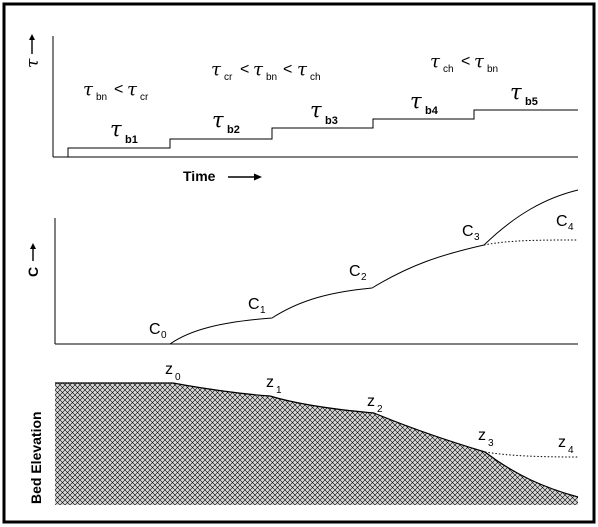 This screenshot has height=527, width=598. What do you see at coordinates (216, 69) in the screenshot?
I see `condition-2-lhs: τ` at bounding box center [216, 69].